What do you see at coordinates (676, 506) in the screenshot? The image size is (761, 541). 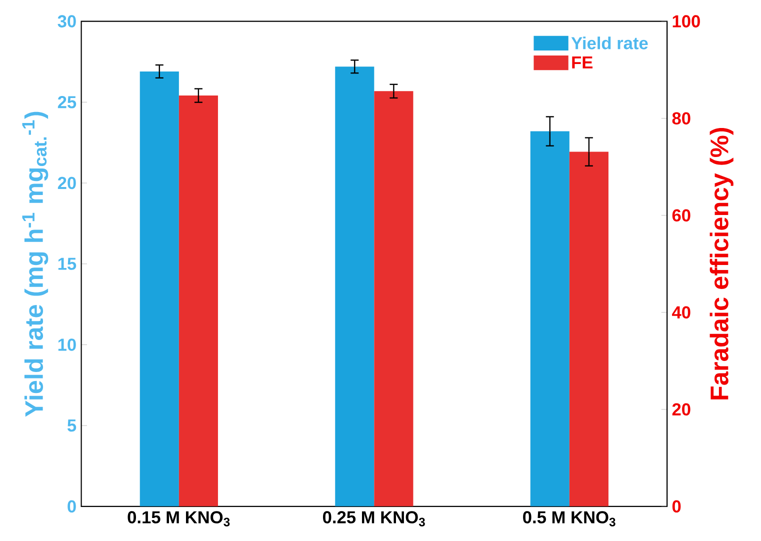 I see `y2-tick-label: 0` at bounding box center [676, 506].